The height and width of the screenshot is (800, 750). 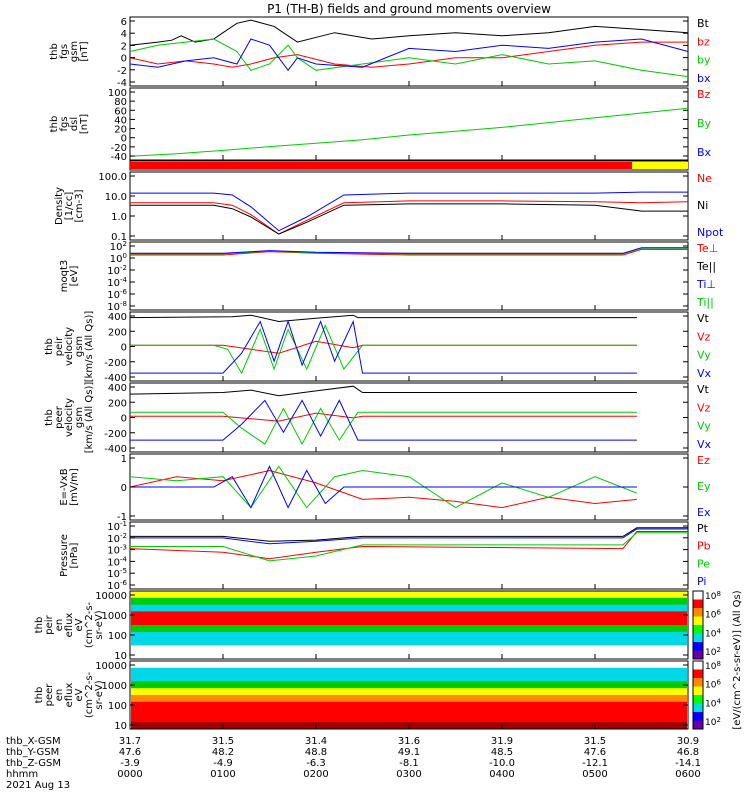 I want to click on legend-Bz: Bz, so click(x=704, y=94).